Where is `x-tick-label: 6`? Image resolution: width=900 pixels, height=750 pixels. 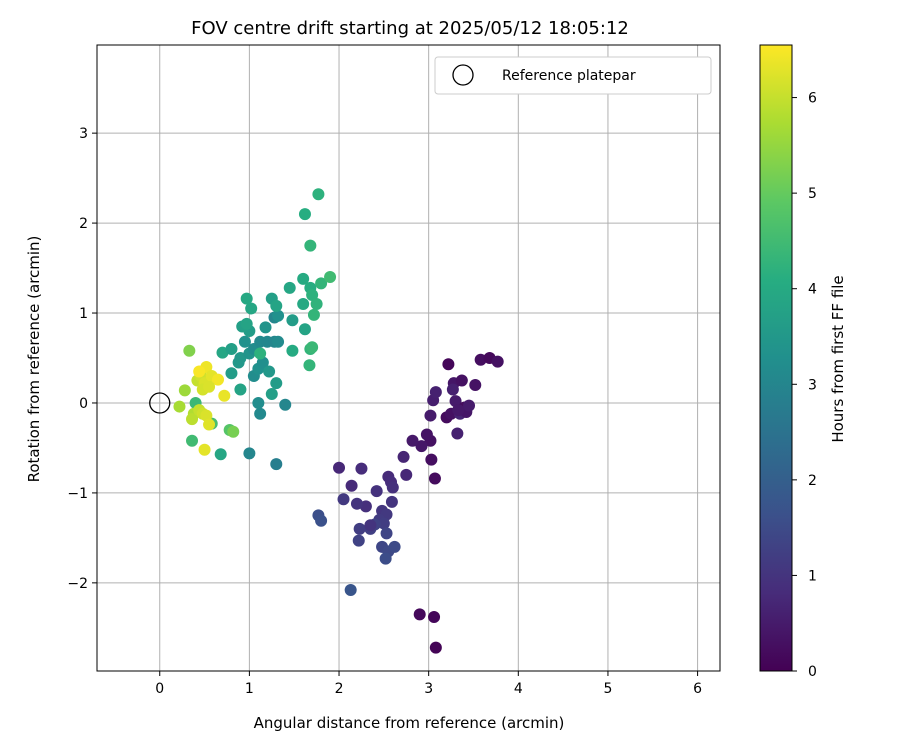
x-tick-label: 6 is located at coordinates (697, 689).